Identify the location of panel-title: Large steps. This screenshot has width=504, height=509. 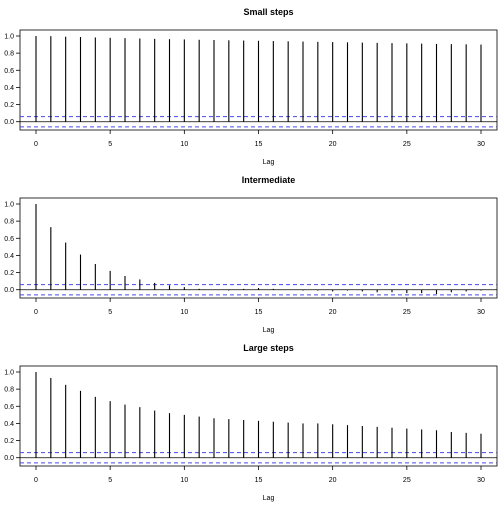
(268, 348).